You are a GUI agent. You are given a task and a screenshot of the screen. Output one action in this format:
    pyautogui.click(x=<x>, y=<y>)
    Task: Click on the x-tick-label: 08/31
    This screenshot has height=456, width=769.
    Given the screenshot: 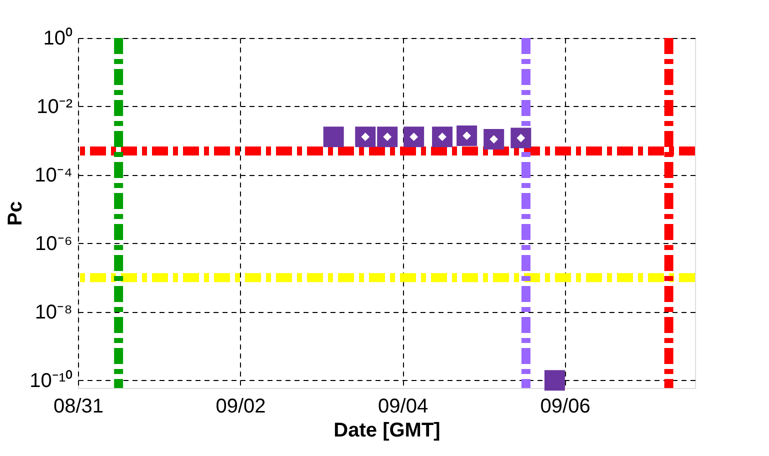 What is the action you would take?
    pyautogui.click(x=78, y=407)
    